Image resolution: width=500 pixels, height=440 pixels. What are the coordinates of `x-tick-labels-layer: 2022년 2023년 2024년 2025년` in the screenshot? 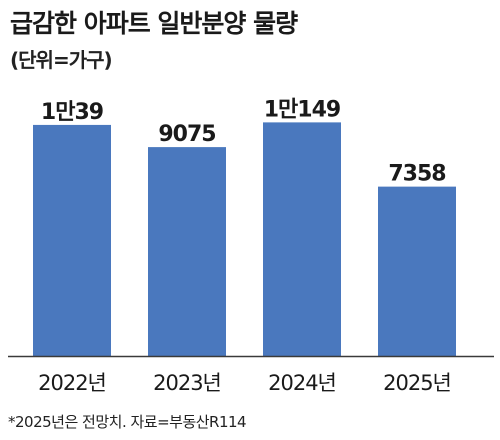 It's located at (245, 383).